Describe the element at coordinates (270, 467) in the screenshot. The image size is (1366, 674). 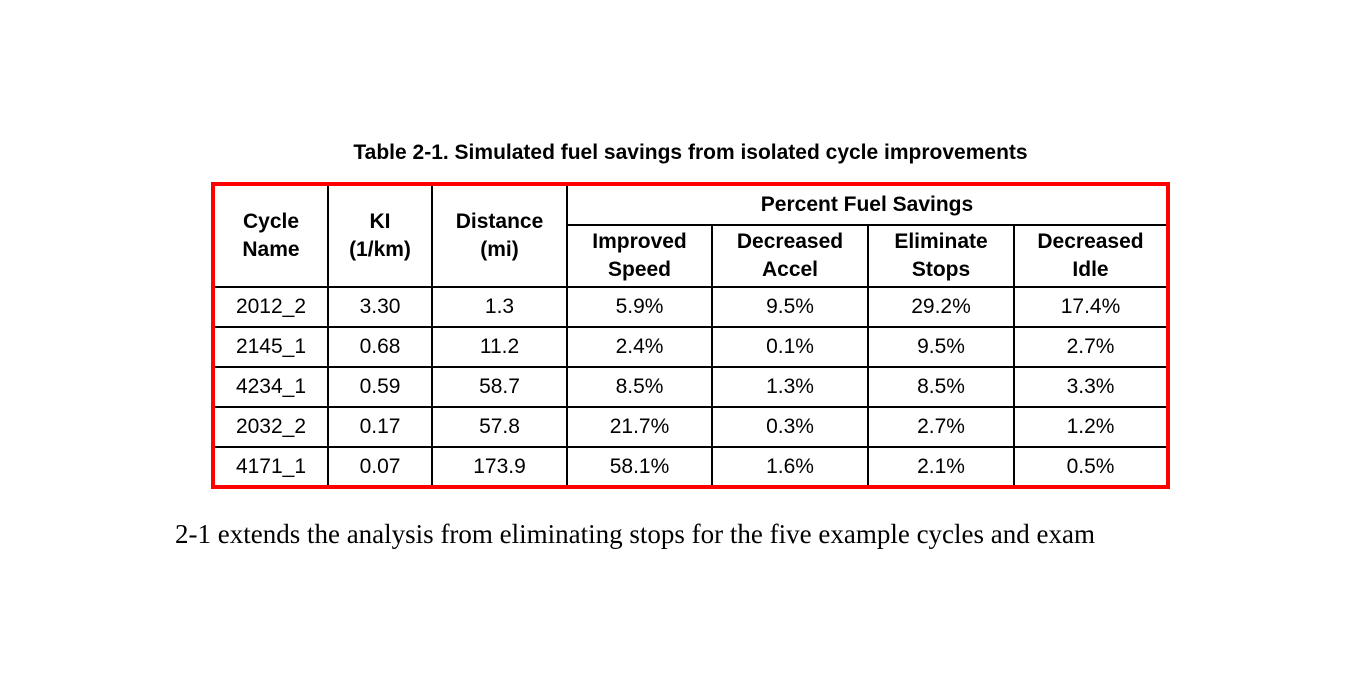
I see `cell-cycle-name: 4171_1` at that location.